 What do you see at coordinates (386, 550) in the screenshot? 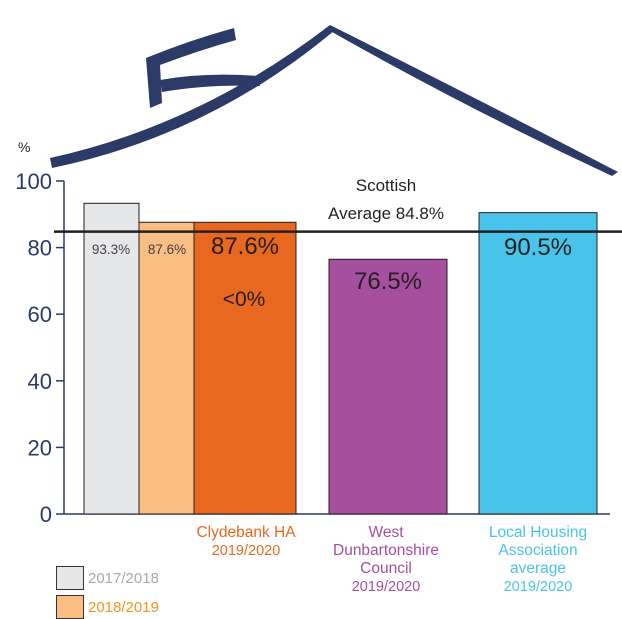
I see `category-name-line: Dunbartonshire` at bounding box center [386, 550].